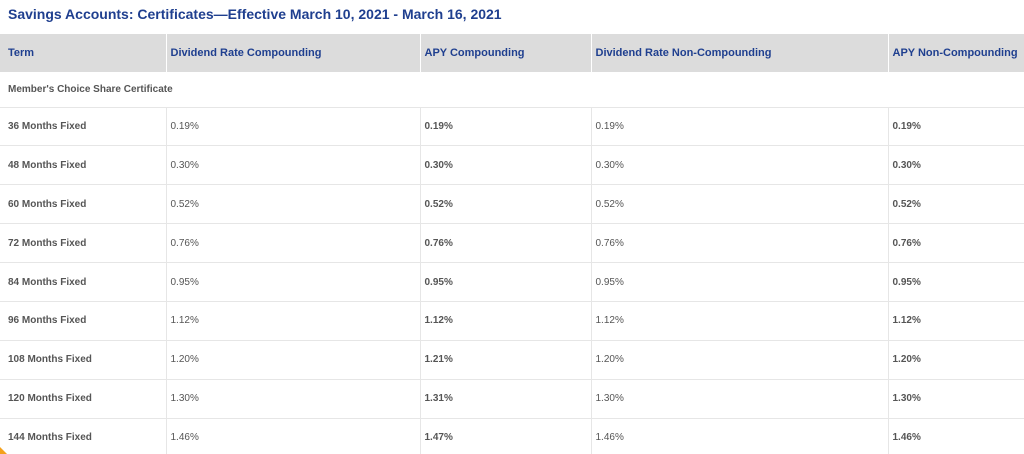 This screenshot has width=1024, height=454. Describe the element at coordinates (955, 204) in the screenshot. I see `apy-non-compounding-cell: 0.52%` at that location.